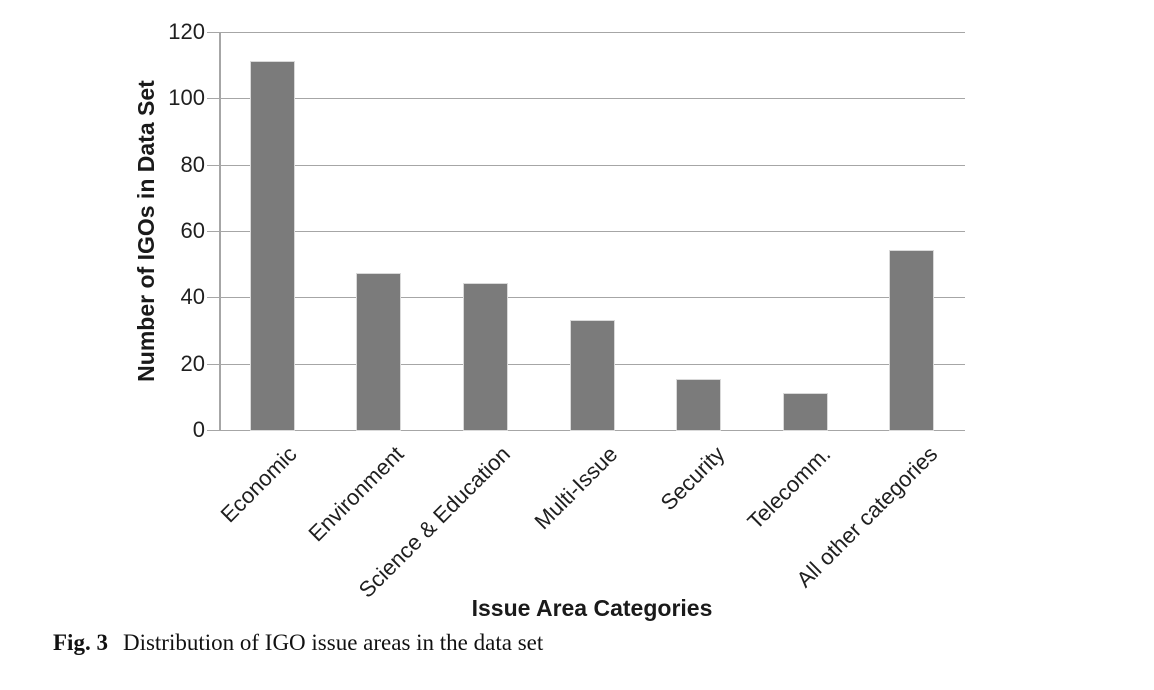 The image size is (1154, 690). What do you see at coordinates (192, 363) in the screenshot?
I see `y-tick-label-20: 20` at bounding box center [192, 363].